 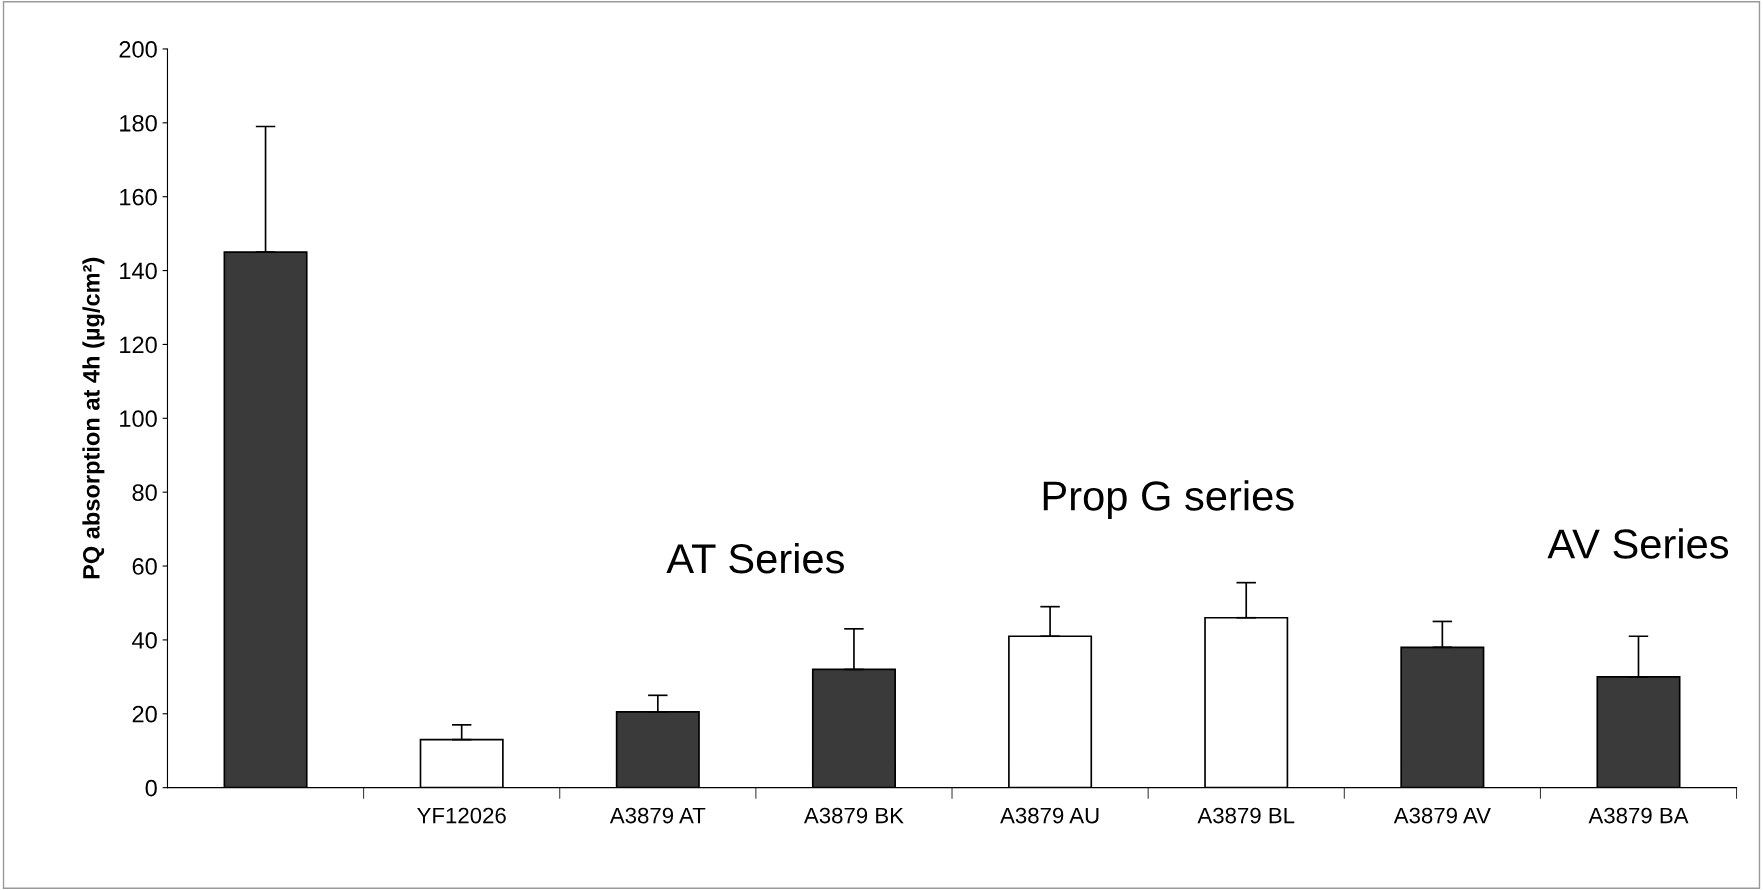 What do you see at coordinates (1442, 815) in the screenshot?
I see `x-tick-label: A3879 AV` at bounding box center [1442, 815].